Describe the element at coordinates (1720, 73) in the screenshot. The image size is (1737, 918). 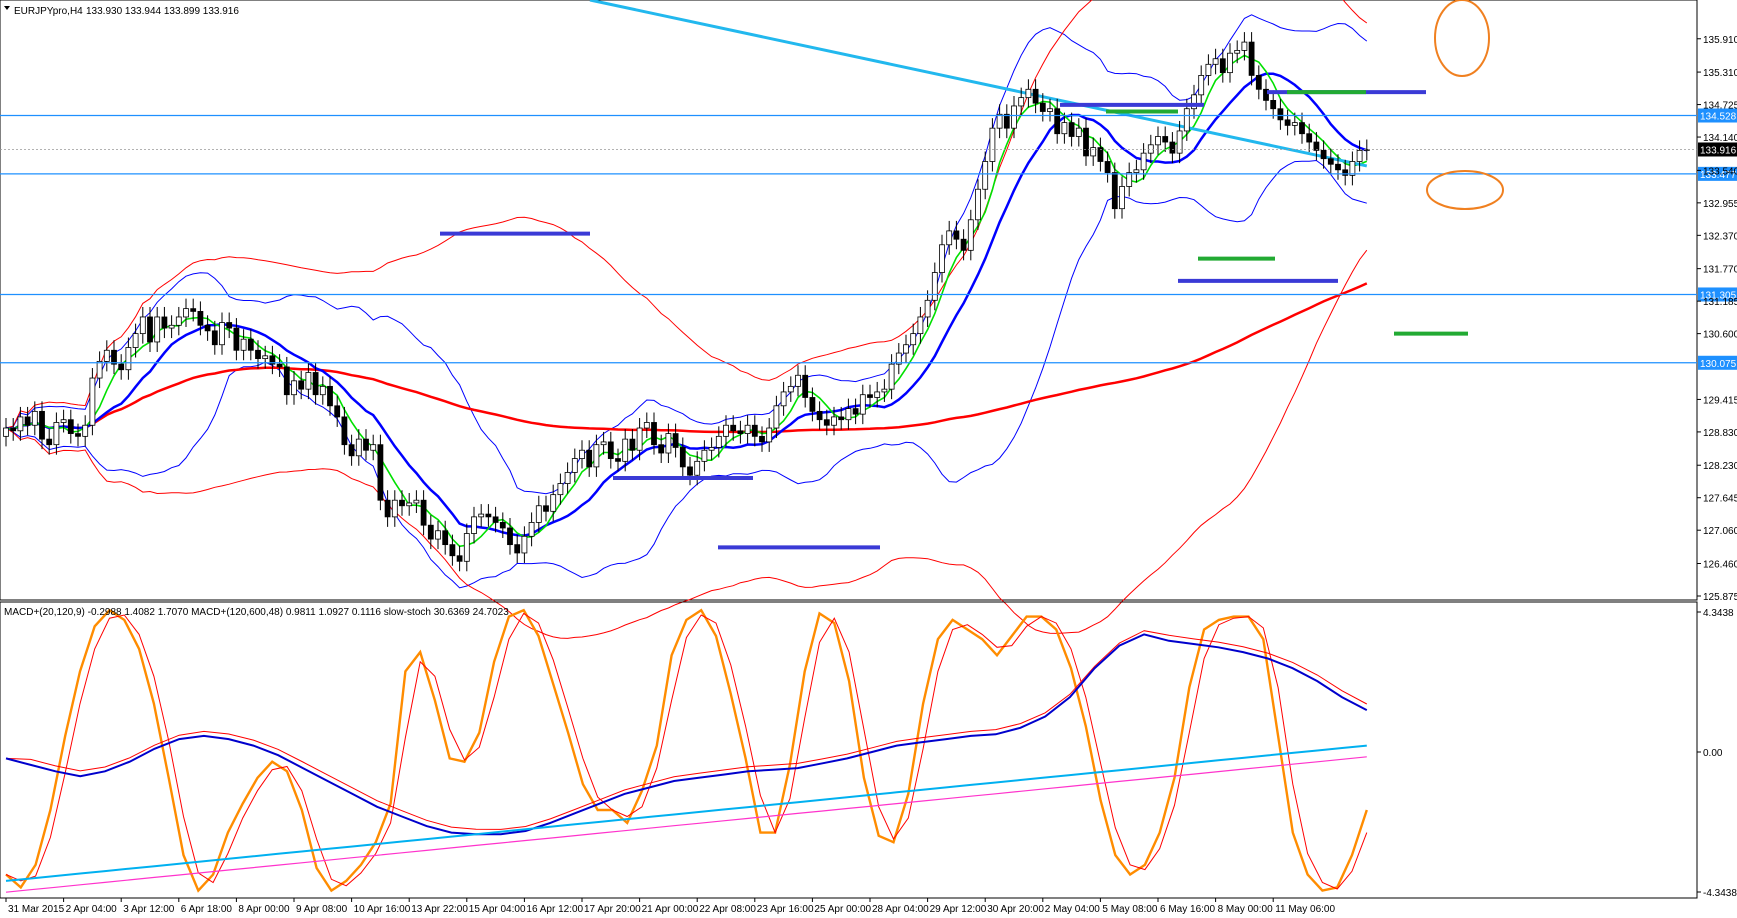
I see `price-tick-label: 135.310` at that location.